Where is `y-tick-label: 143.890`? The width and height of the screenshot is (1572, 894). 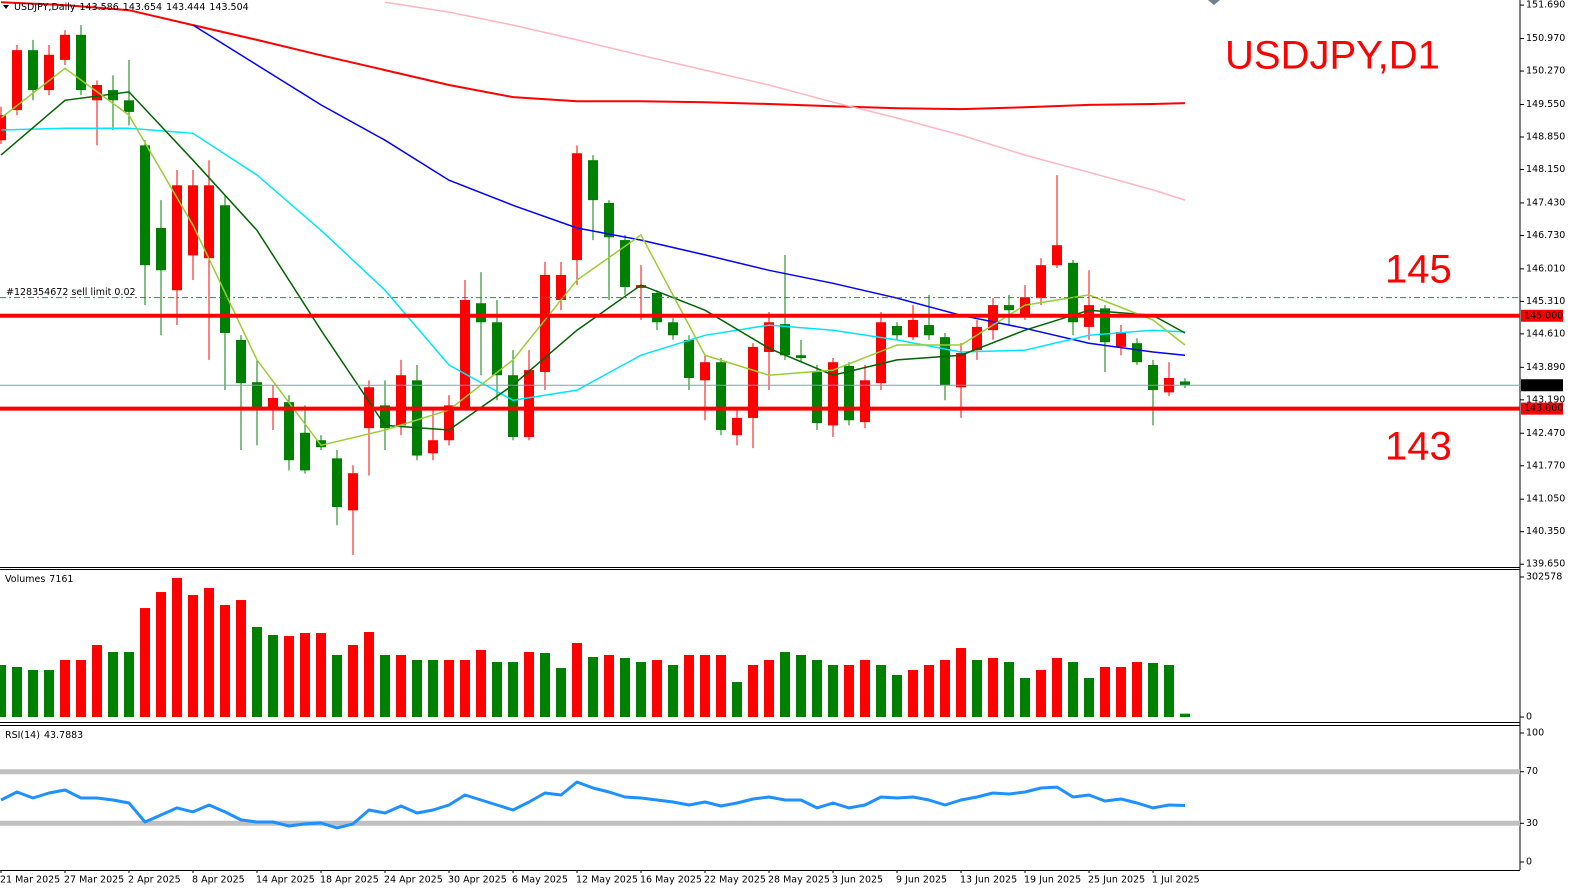
y-tick-label: 143.890 is located at coordinates (1545, 367).